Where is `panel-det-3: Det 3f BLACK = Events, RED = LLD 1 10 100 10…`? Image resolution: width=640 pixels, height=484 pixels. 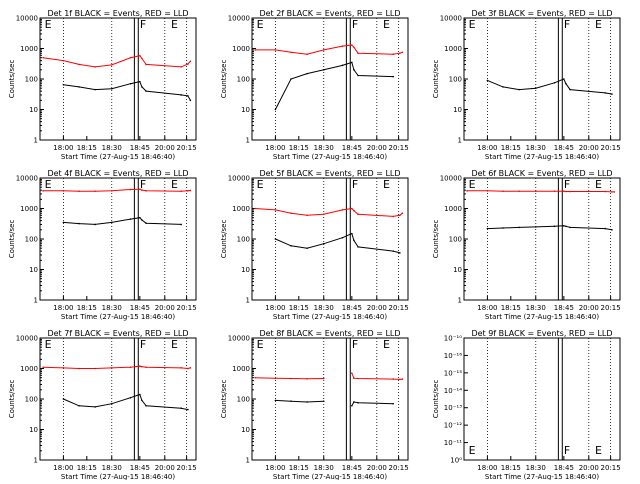 panel-det-3: Det 3f BLACK = Events, RED = LLD 1 10 100 10… is located at coordinates (526, 85).